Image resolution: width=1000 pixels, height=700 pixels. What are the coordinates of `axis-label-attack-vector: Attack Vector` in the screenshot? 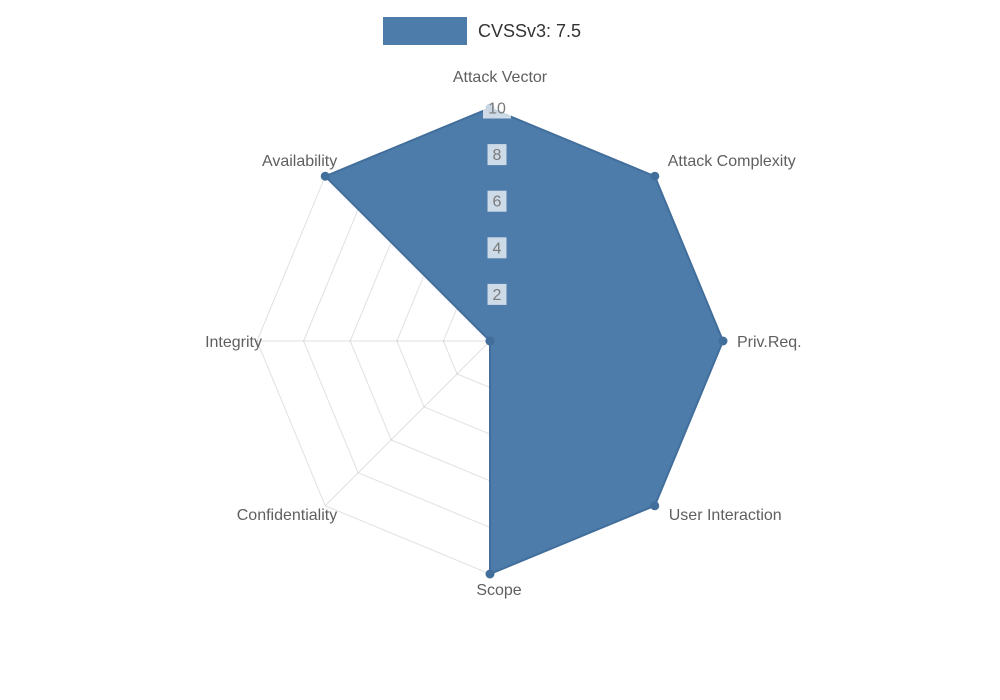 It's located at (500, 77).